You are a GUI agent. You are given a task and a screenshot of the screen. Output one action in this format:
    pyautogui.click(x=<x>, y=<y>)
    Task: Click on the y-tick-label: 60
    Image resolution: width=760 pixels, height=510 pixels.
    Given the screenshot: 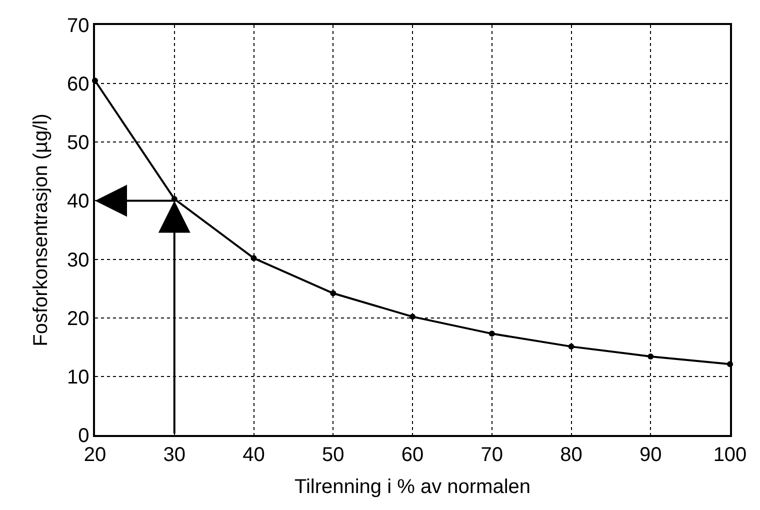 What is the action you would take?
    pyautogui.click(x=78, y=85)
    